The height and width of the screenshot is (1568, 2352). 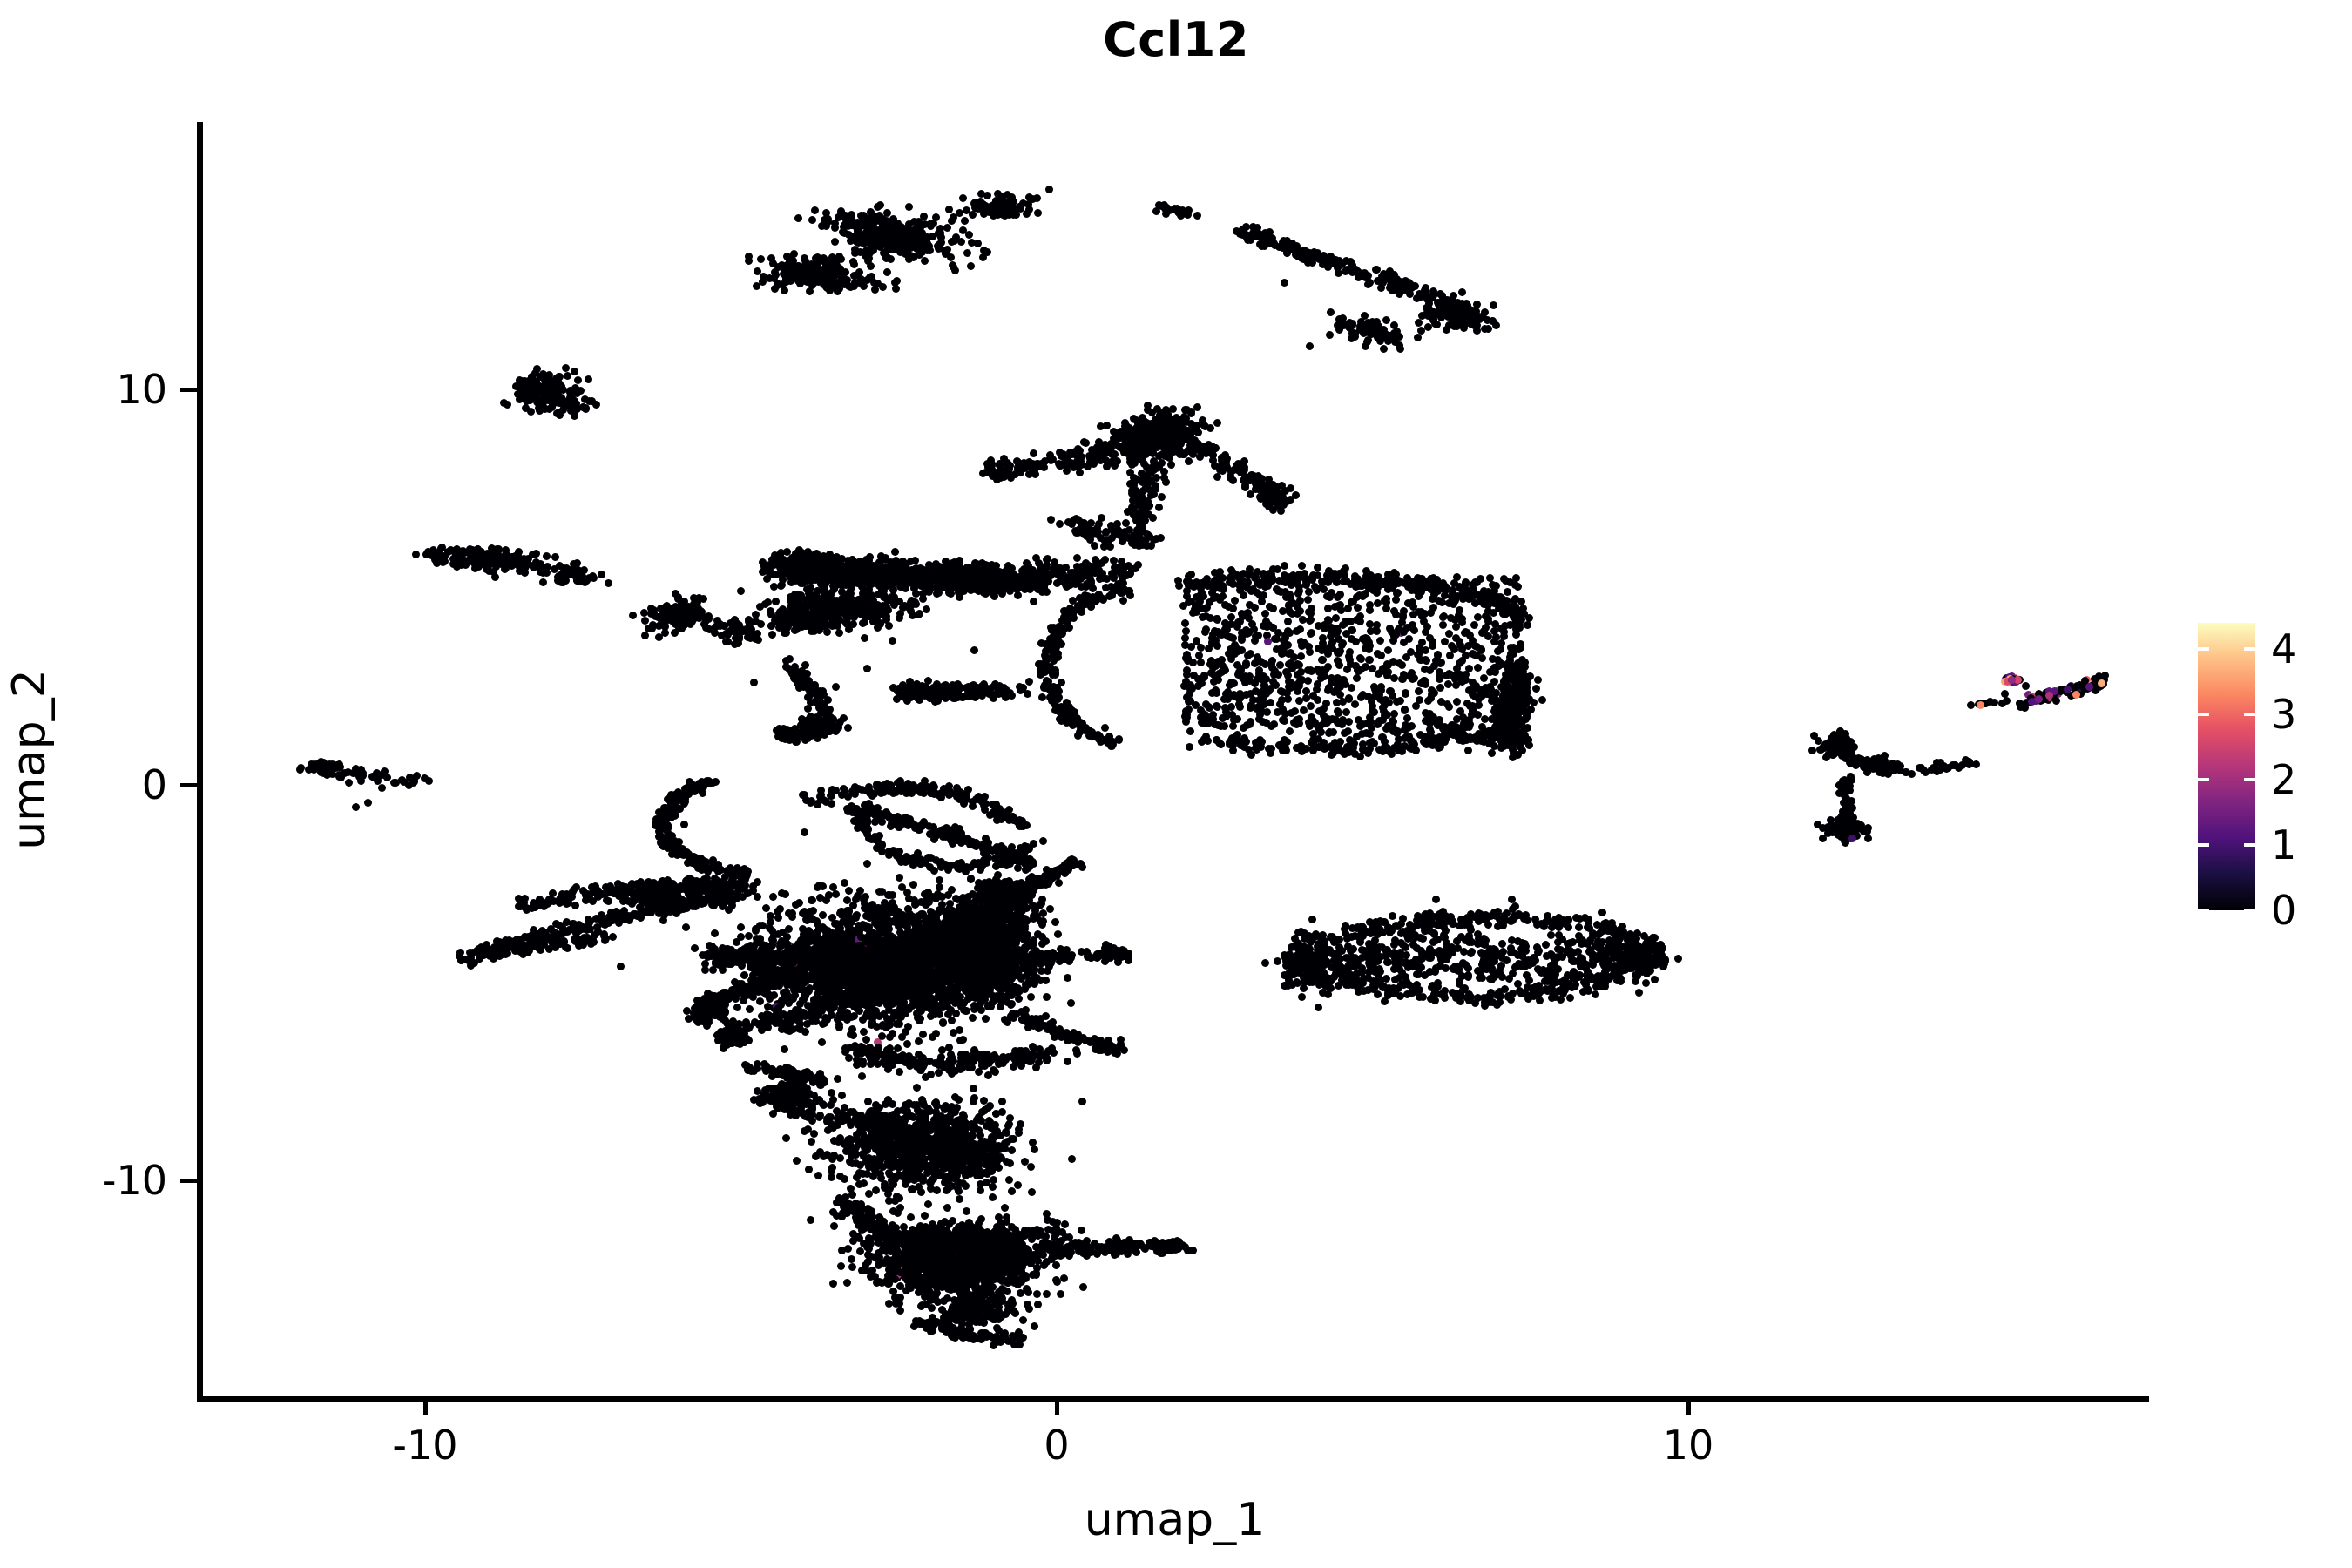 What do you see at coordinates (1056, 1445) in the screenshot?
I see `x-tick-label: 0` at bounding box center [1056, 1445].